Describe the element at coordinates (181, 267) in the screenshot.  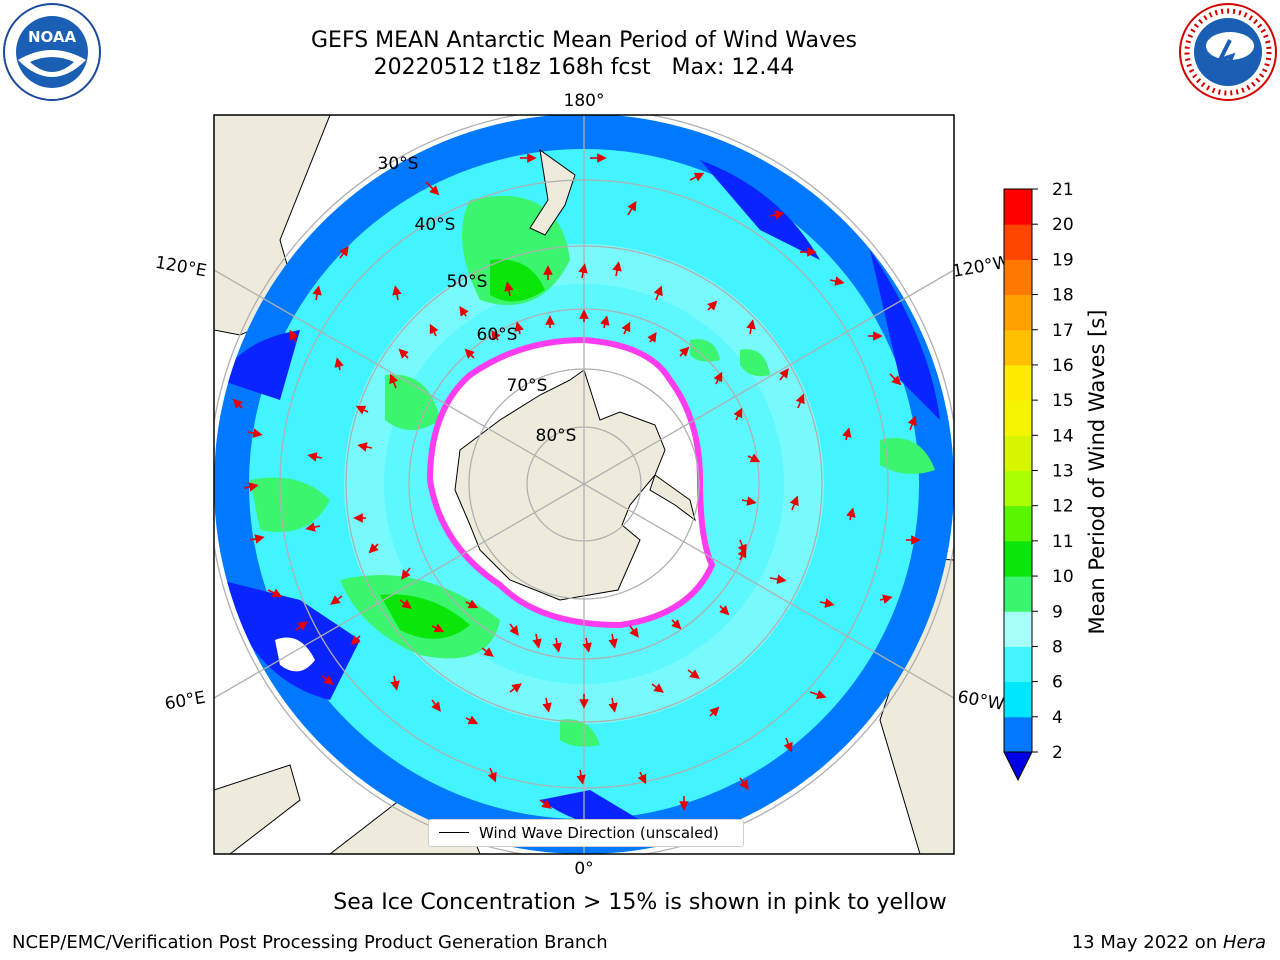
I see `lon-label-120e: 120°E` at that location.